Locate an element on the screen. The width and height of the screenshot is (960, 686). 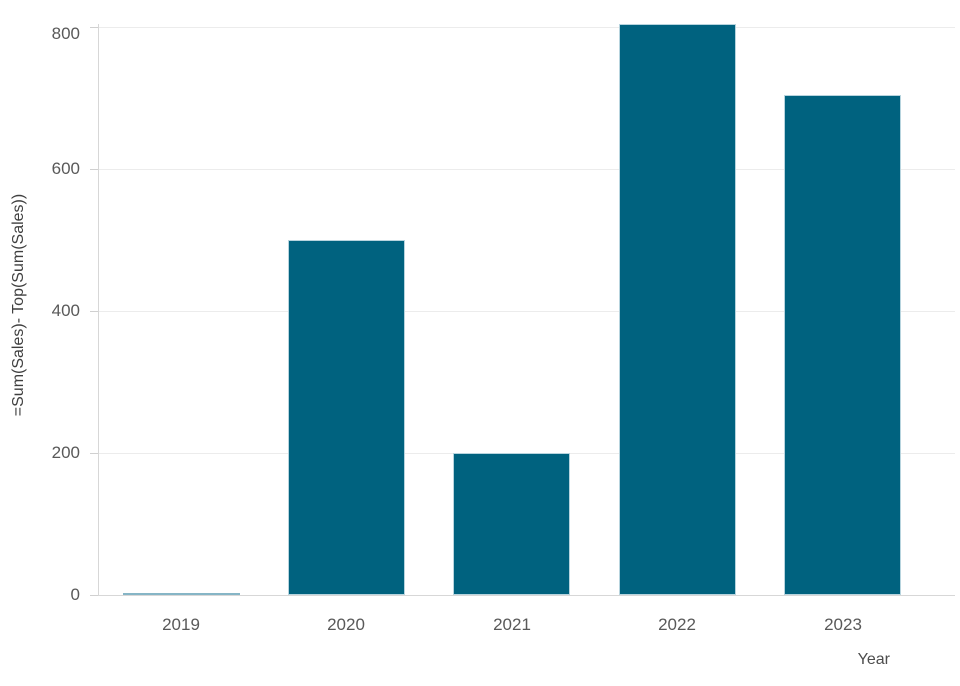
x-axis-title: Year is located at coordinates (873, 659).